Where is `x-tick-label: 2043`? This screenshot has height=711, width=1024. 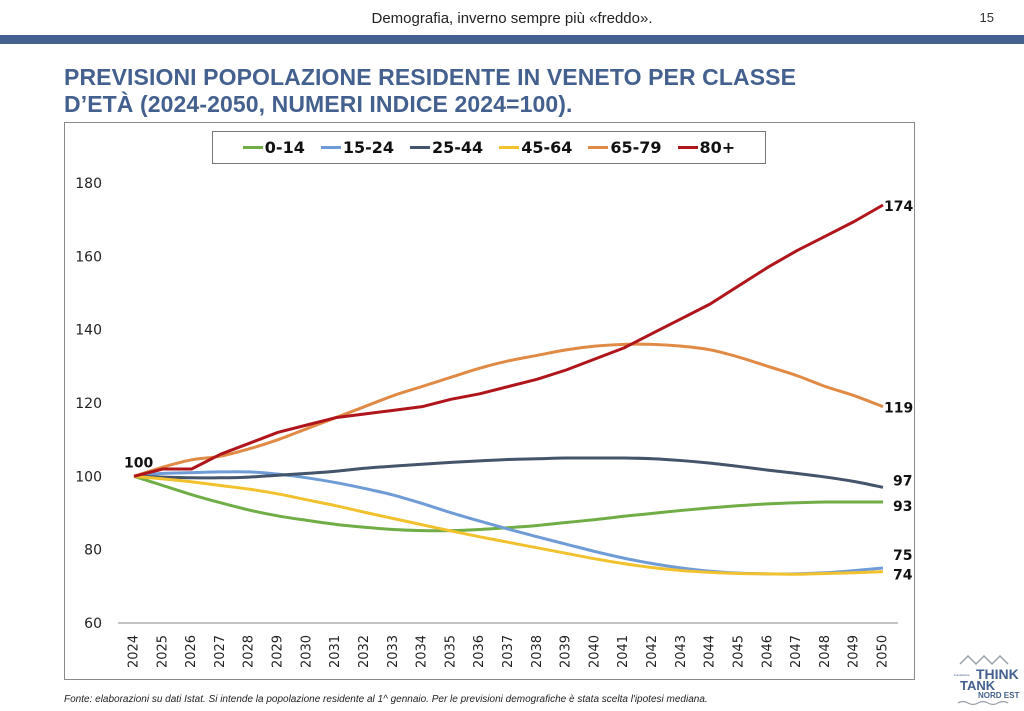 x-tick-label: 2043 is located at coordinates (681, 651).